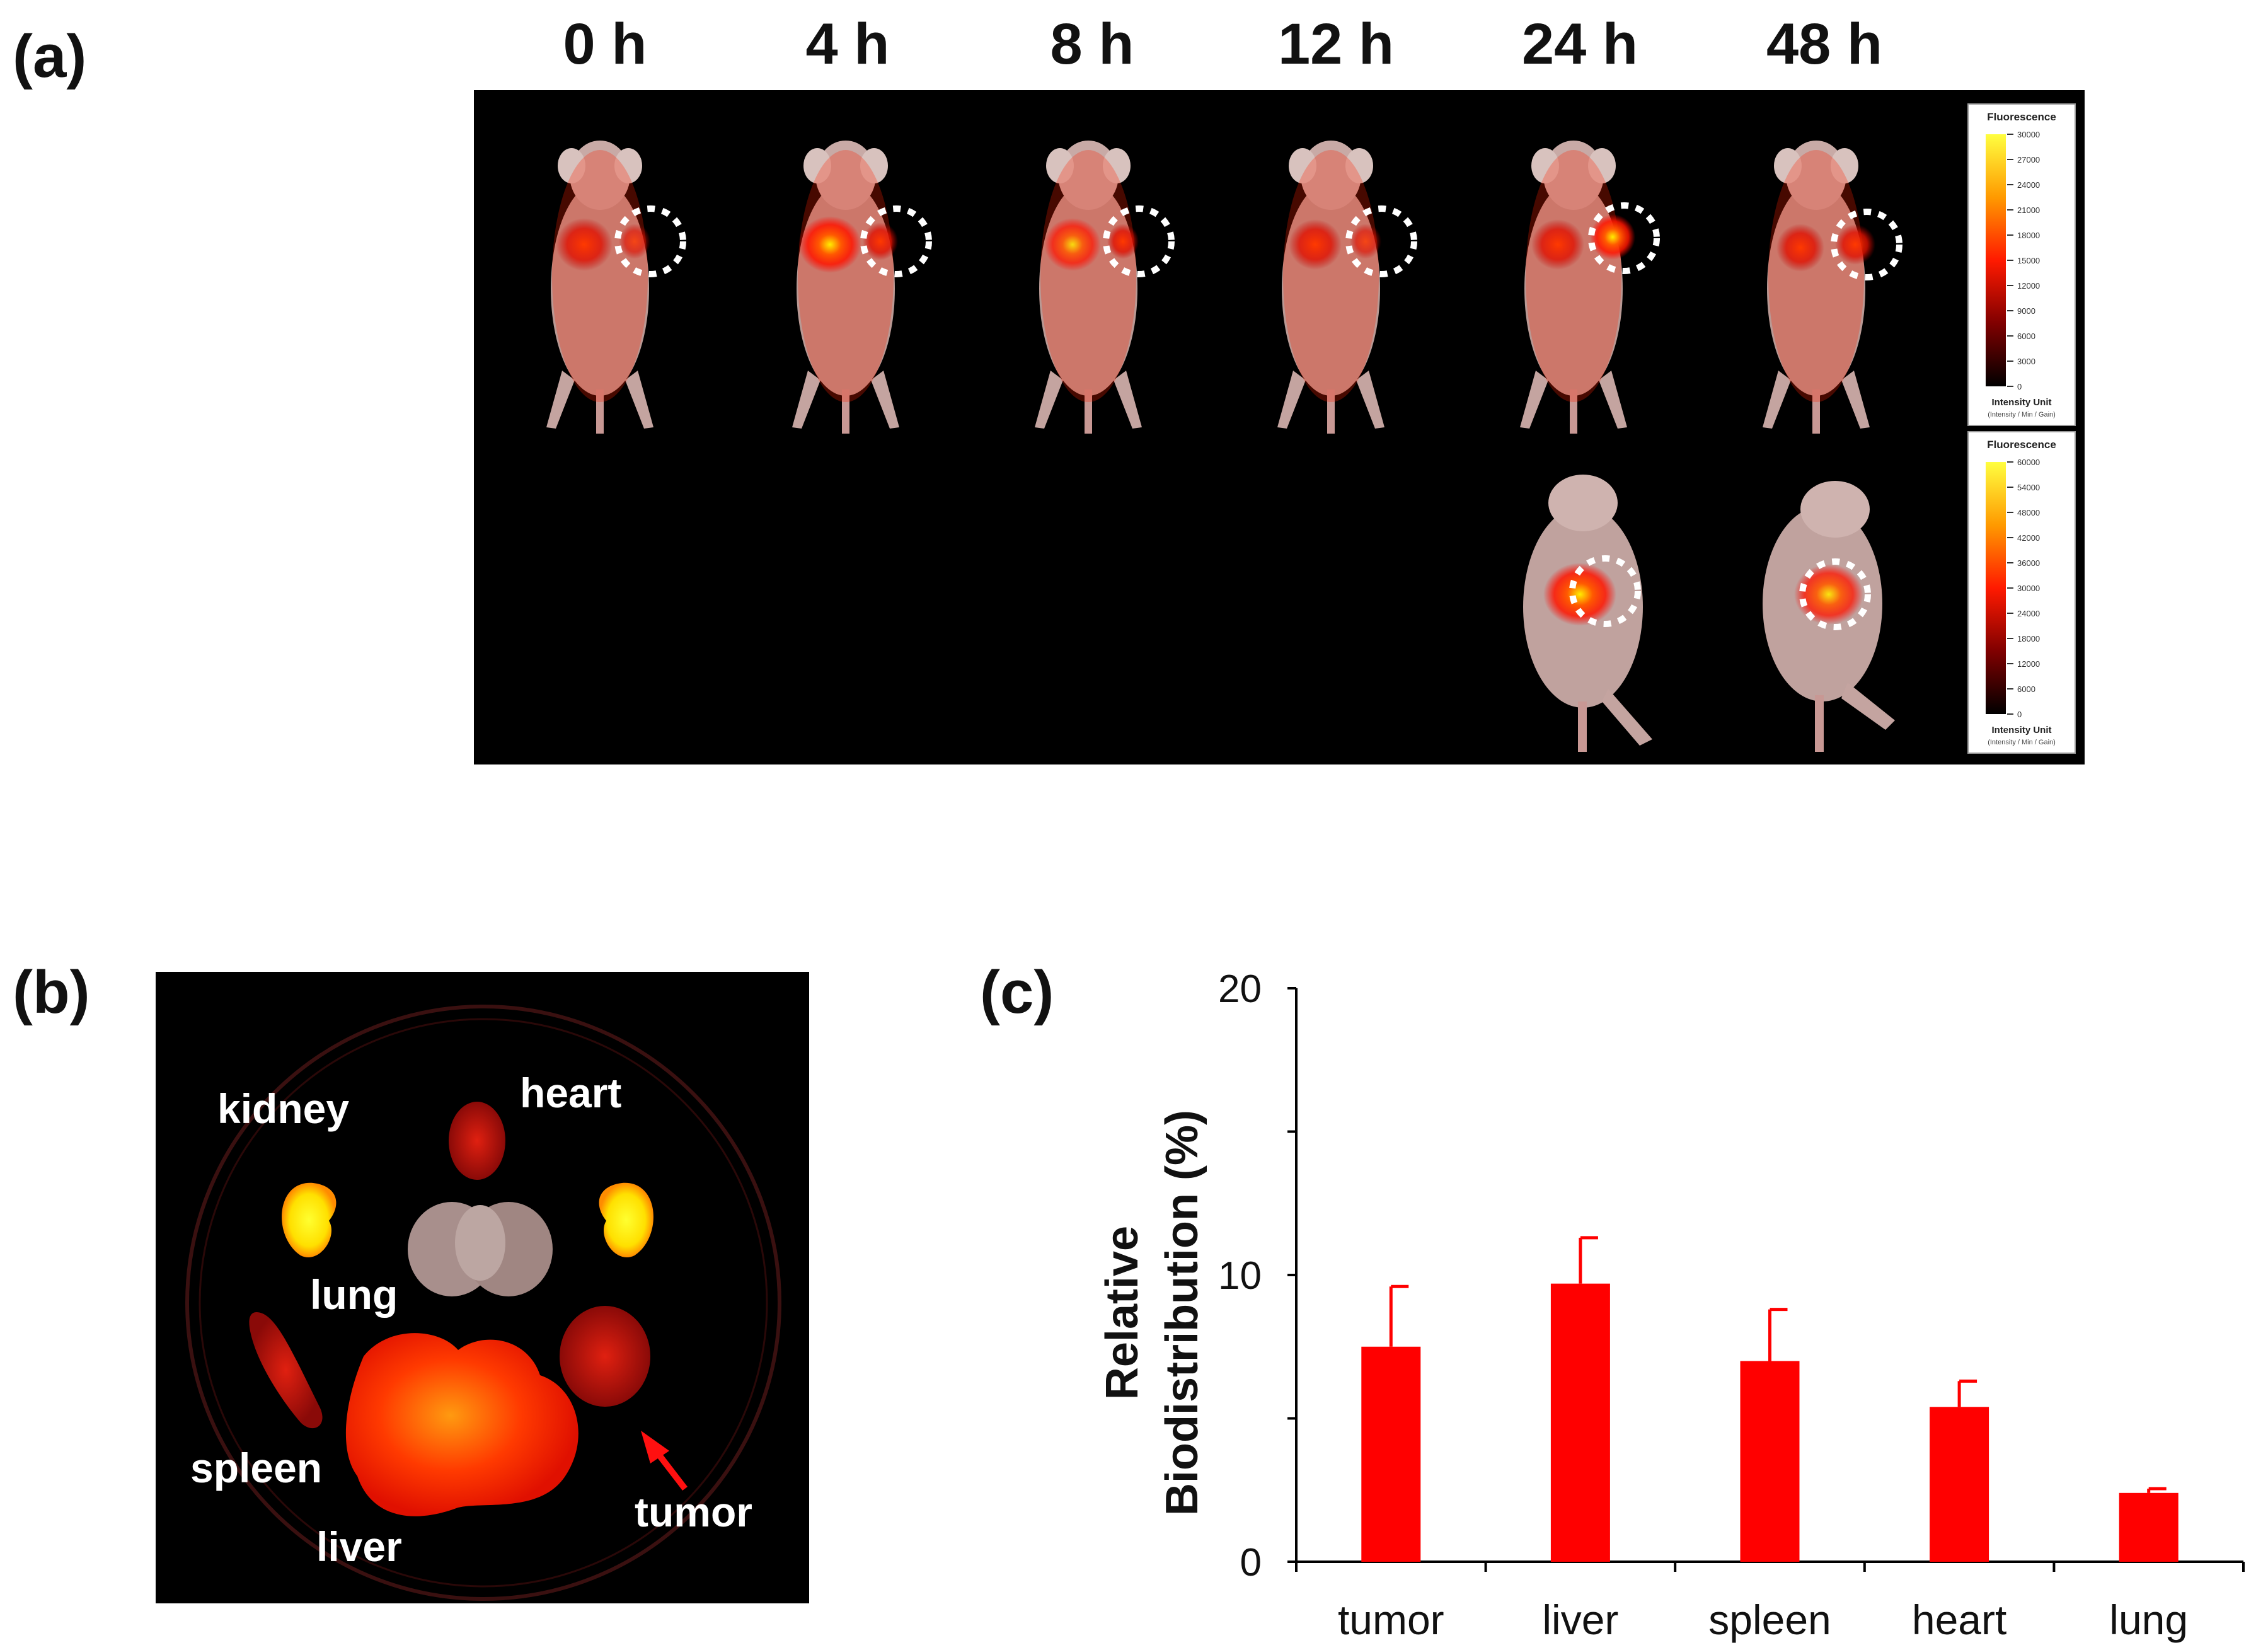 The width and height of the screenshot is (2268, 1650). I want to click on panel-label-a: (a), so click(50, 56).